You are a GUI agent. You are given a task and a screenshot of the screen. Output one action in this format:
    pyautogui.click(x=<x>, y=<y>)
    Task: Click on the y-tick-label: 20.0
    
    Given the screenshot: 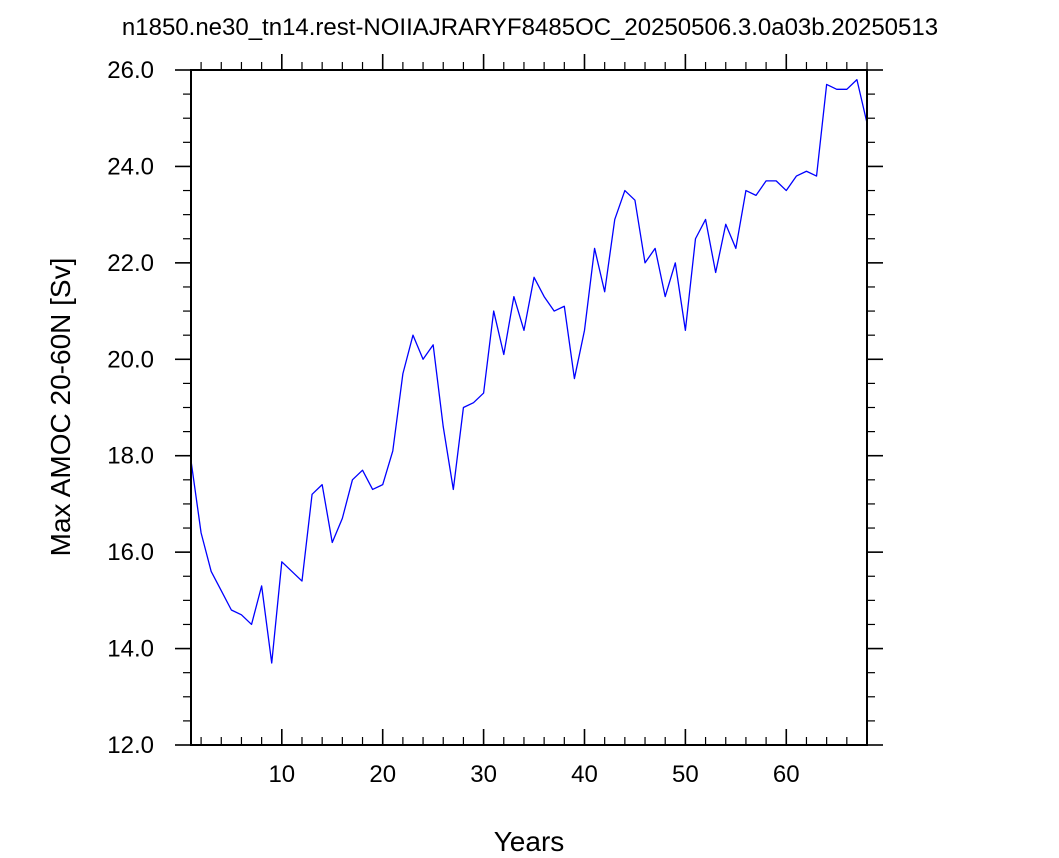 What is the action you would take?
    pyautogui.click(x=130, y=359)
    